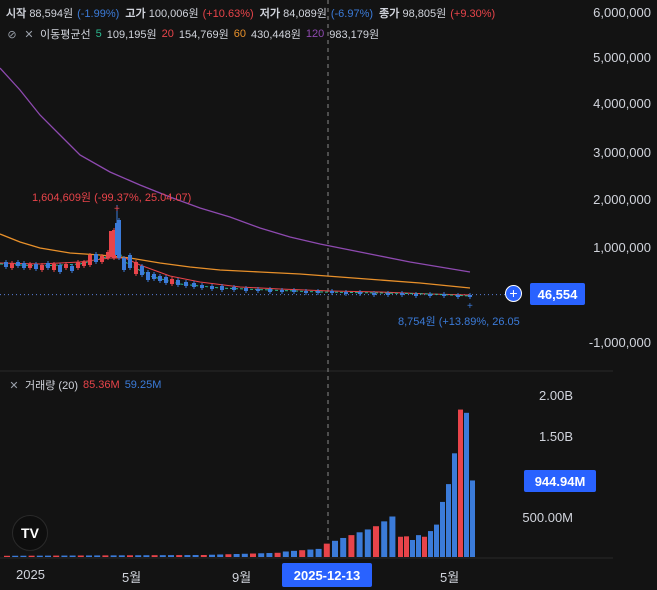  I want to click on open-label: 시작, so click(16, 14).